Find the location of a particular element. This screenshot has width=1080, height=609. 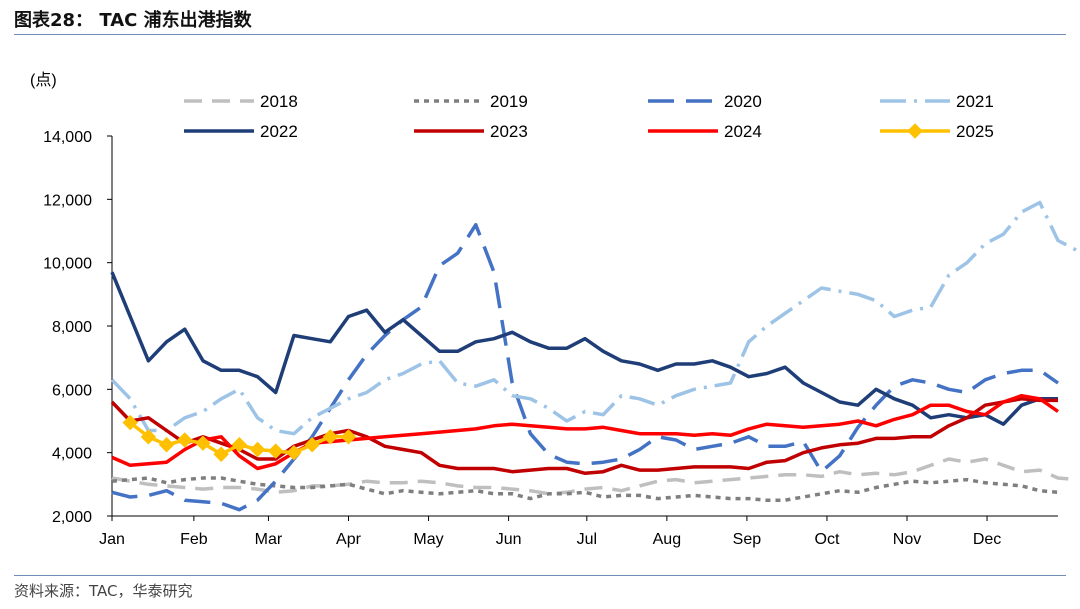

y-tick-label: 8,000 is located at coordinates (72, 327).